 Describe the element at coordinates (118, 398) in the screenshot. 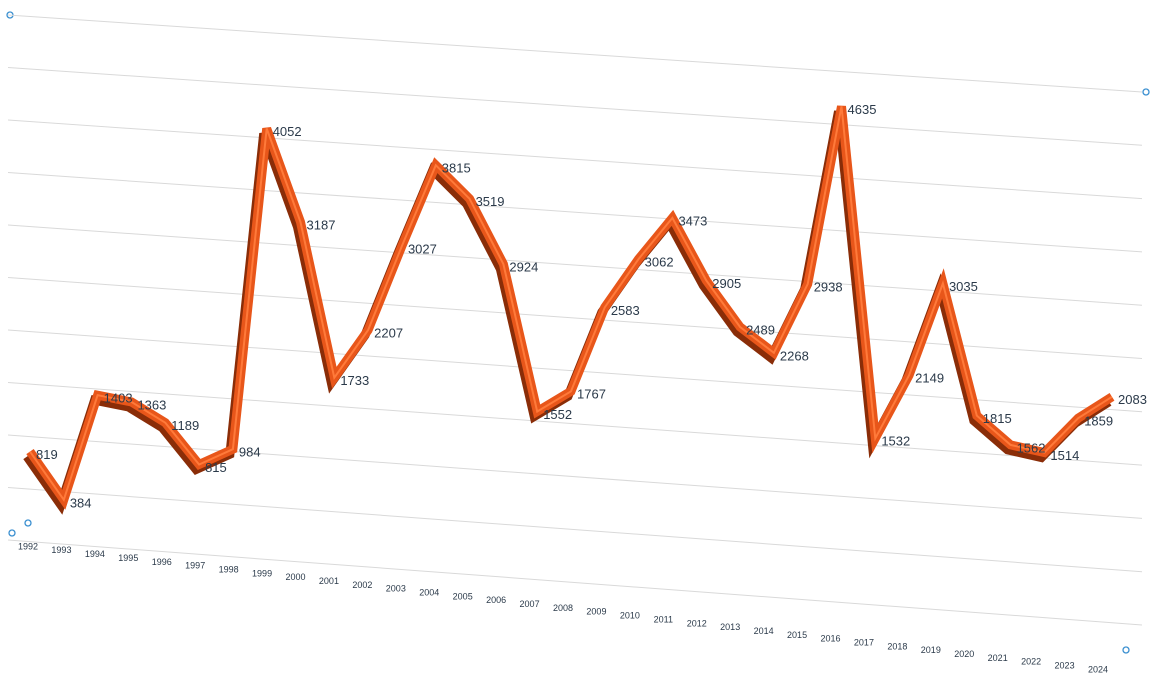

I see `data-label: 1403` at that location.